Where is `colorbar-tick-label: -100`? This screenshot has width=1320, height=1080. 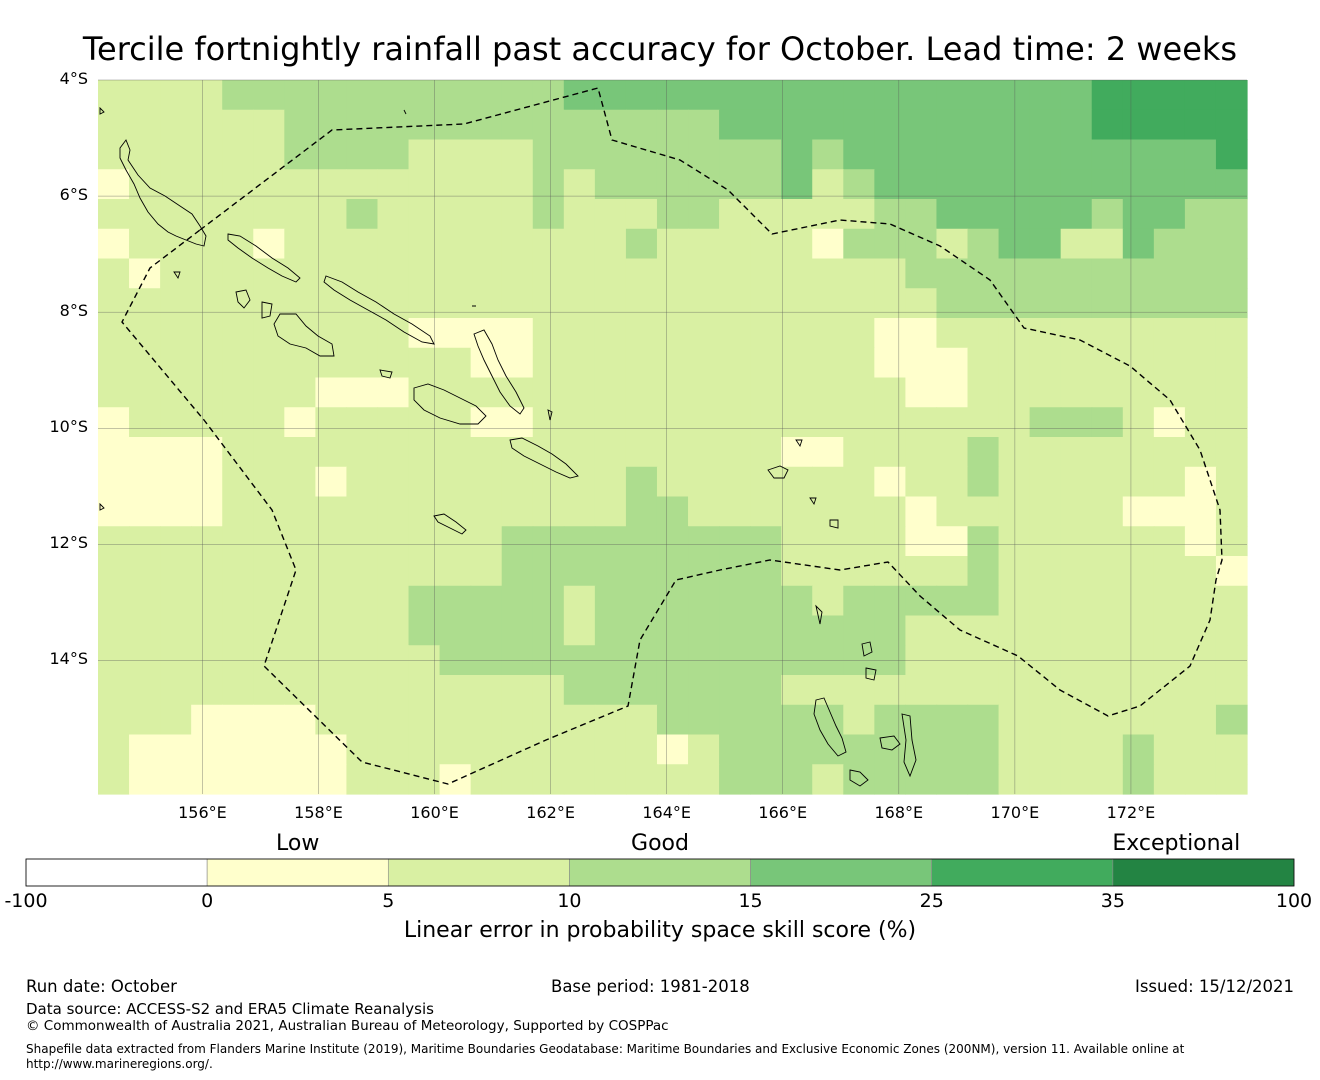 colorbar-tick-label: -100 is located at coordinates (26, 901).